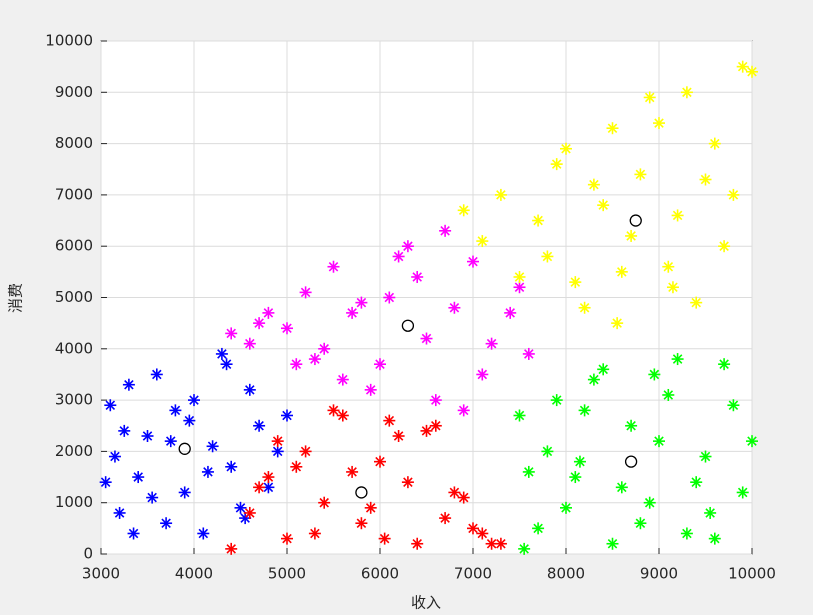  I want to click on x-tick-label: 7000, so click(473, 574).